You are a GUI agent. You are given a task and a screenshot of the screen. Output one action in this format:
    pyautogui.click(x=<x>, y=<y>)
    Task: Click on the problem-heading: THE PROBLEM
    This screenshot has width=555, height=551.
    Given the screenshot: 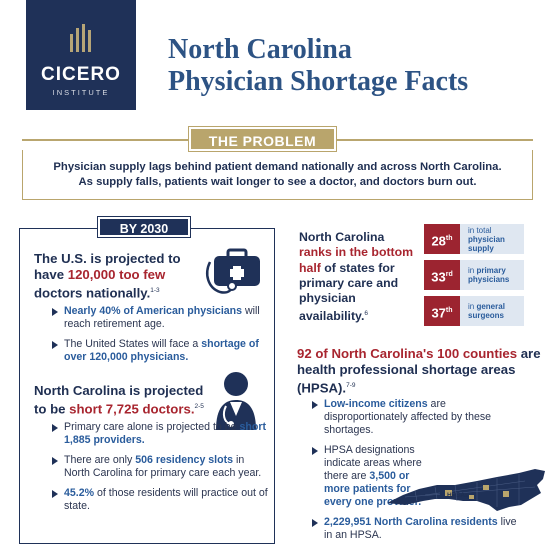 What is the action you would take?
    pyautogui.click(x=262, y=139)
    